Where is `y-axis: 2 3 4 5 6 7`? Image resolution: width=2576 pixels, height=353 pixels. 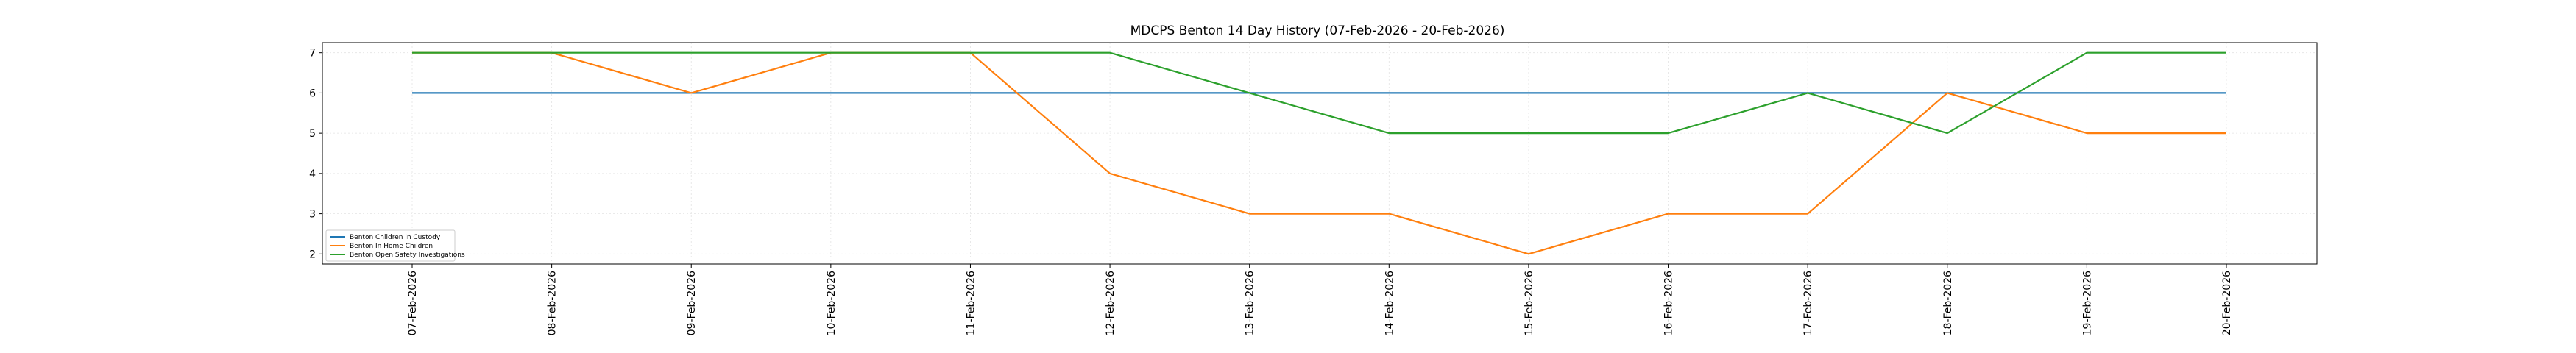 y-axis: 2 3 4 5 6 7 is located at coordinates (315, 154).